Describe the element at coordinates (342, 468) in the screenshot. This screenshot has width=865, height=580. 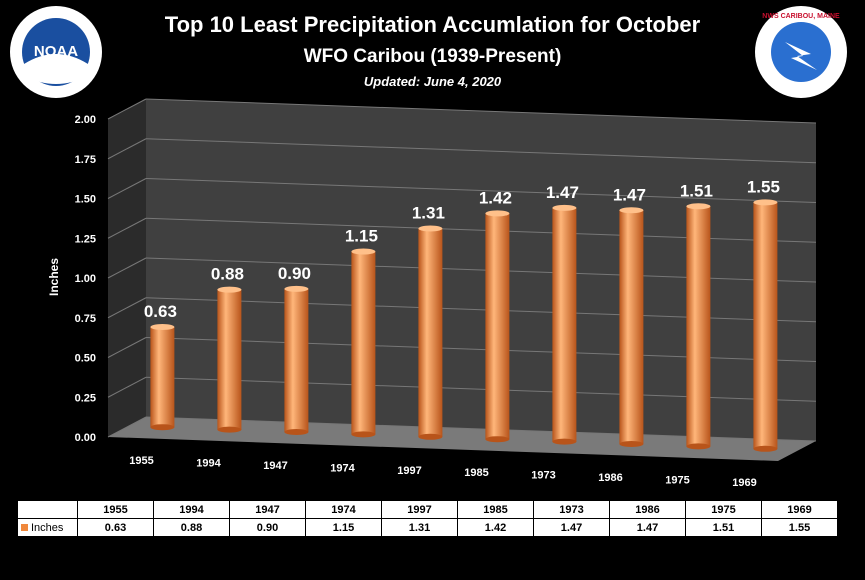
I see `x-tick-label: 1974` at that location.